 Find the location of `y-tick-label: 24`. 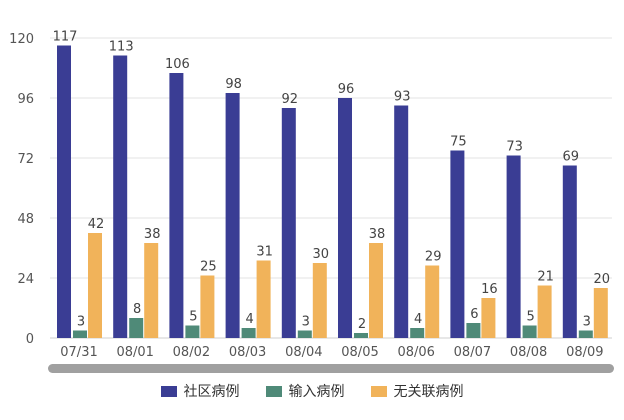

y-tick-label: 24 is located at coordinates (25, 279).